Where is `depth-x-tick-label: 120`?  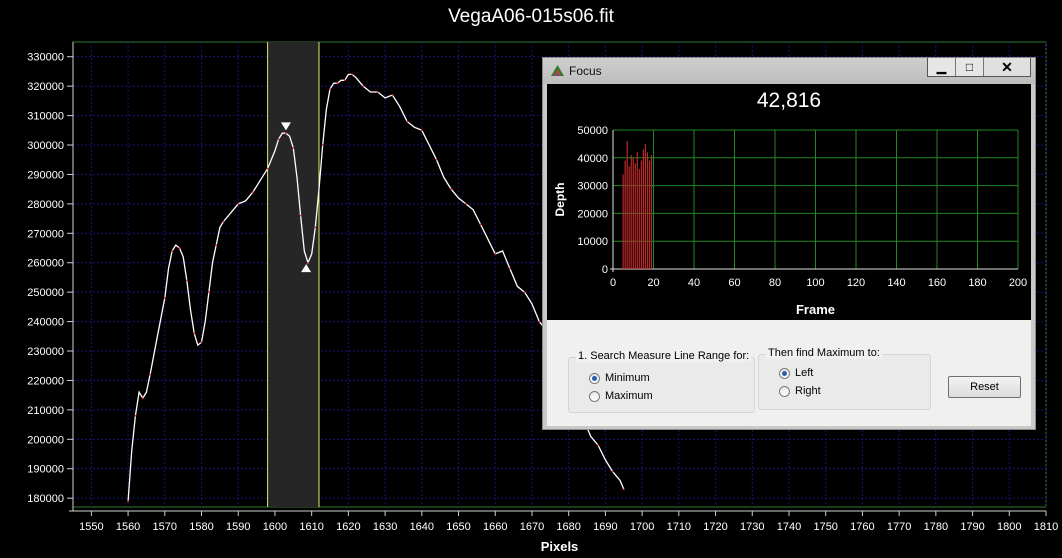
depth-x-tick-label: 120 is located at coordinates (856, 283).